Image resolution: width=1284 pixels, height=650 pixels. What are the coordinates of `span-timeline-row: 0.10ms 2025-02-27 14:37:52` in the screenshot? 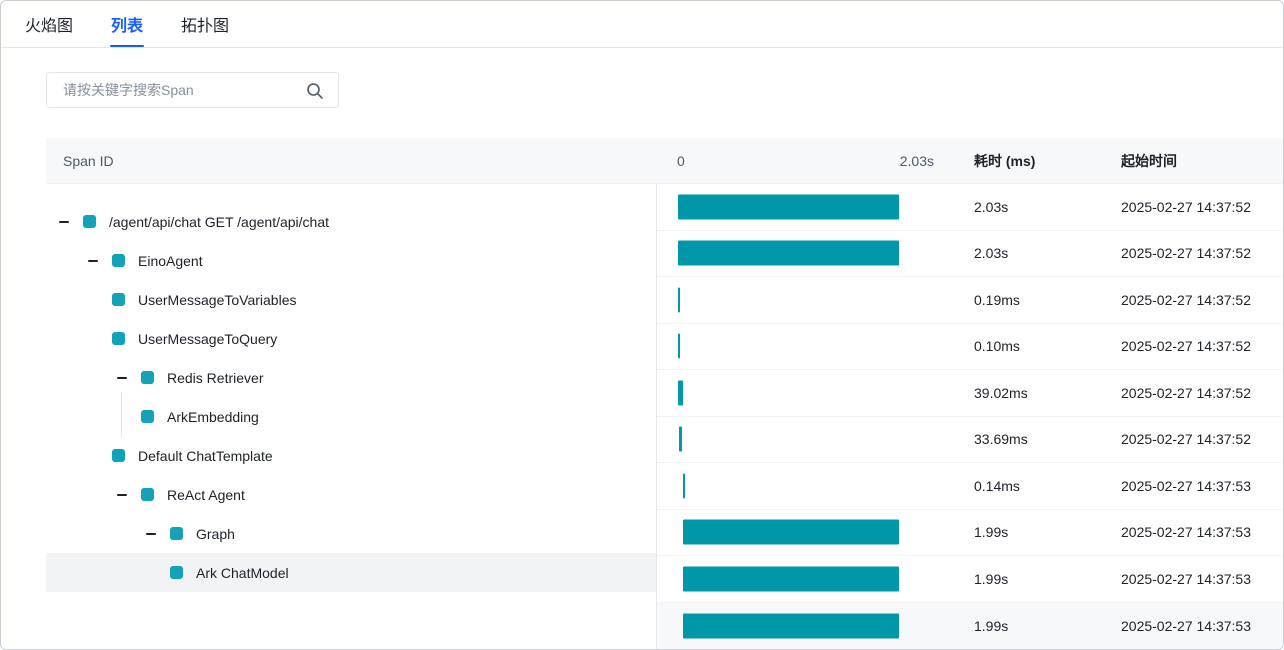 It's located at (970, 347).